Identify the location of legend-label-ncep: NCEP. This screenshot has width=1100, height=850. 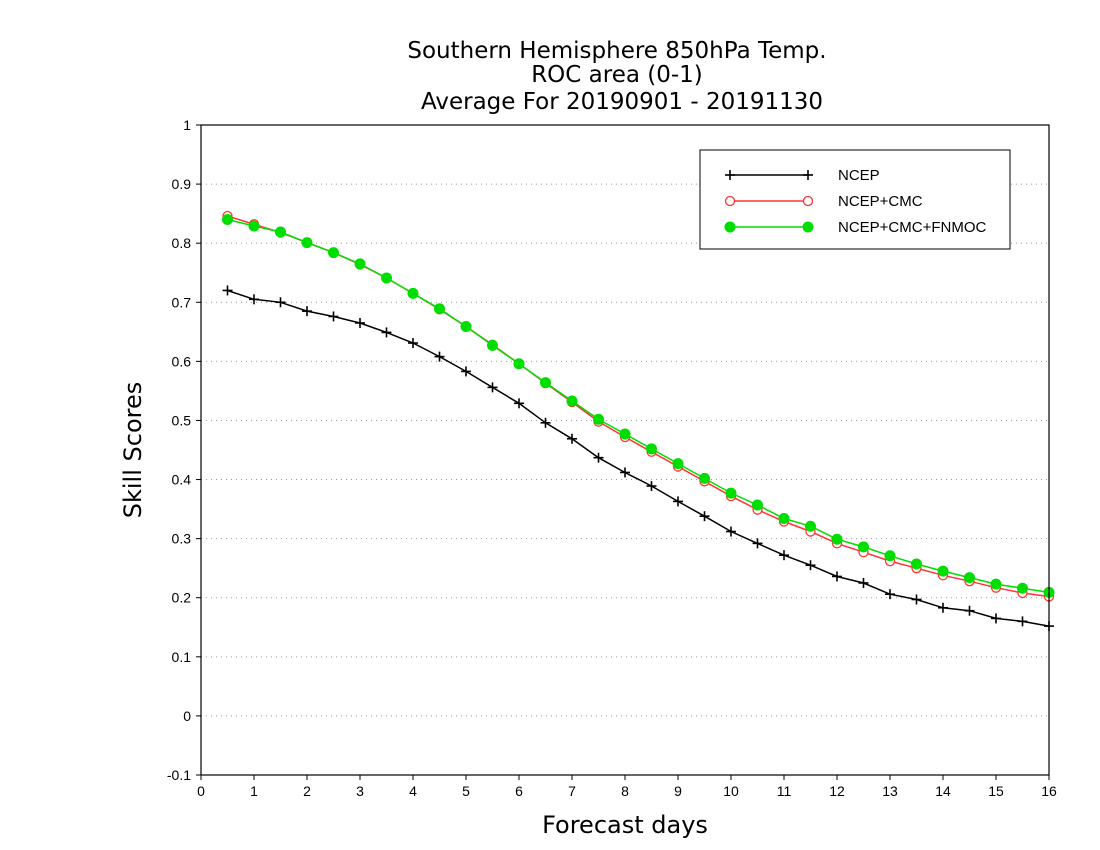
(859, 175).